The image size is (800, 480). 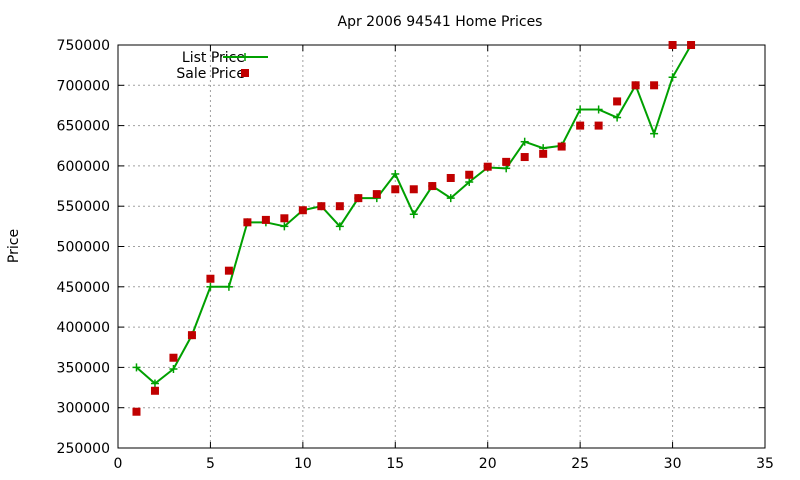 What do you see at coordinates (673, 464) in the screenshot?
I see `x-tick-label: 30` at bounding box center [673, 464].